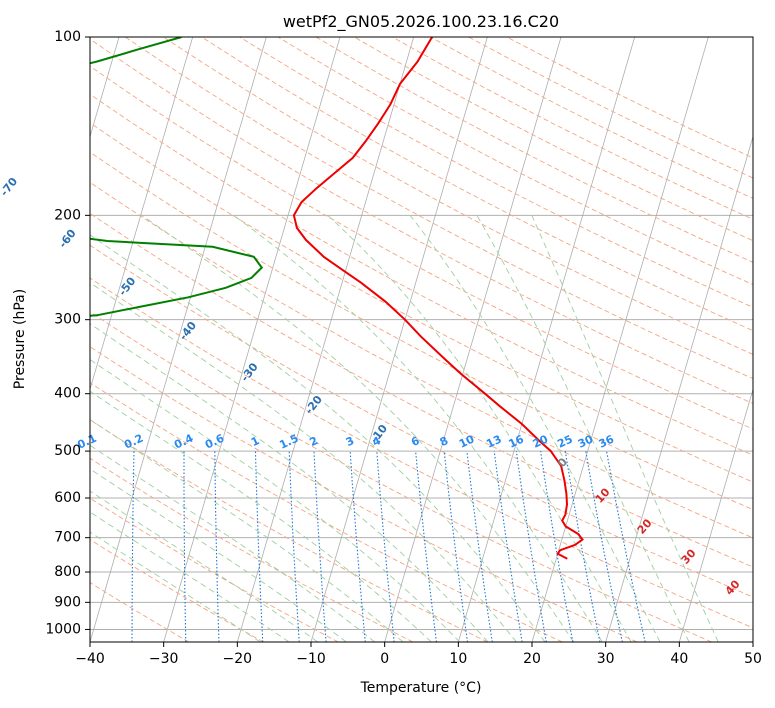 This screenshot has height=708, width=775. Describe the element at coordinates (67, 498) in the screenshot. I see `y-tick-label: 600` at that location.